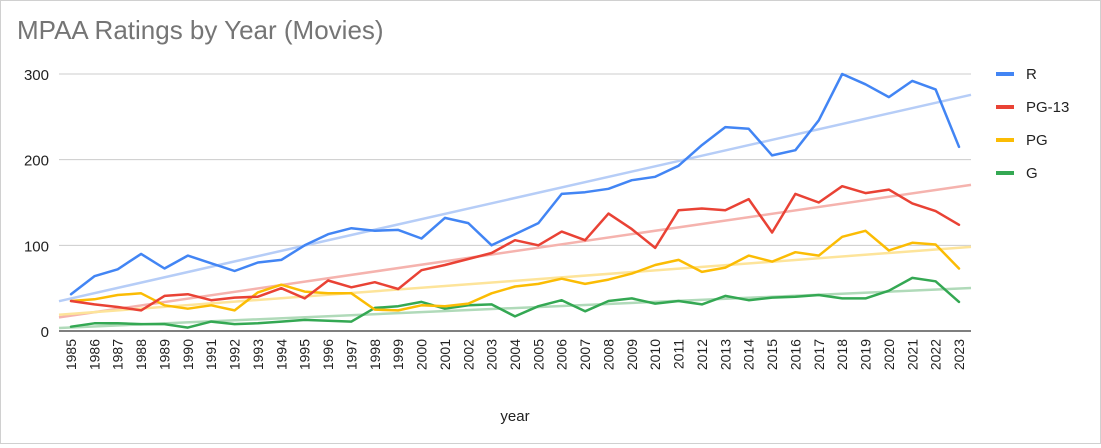 Image resolution: width=1101 pixels, height=448 pixels. Describe the element at coordinates (819, 354) in the screenshot. I see `x-tick-label-2017: 2017` at that location.